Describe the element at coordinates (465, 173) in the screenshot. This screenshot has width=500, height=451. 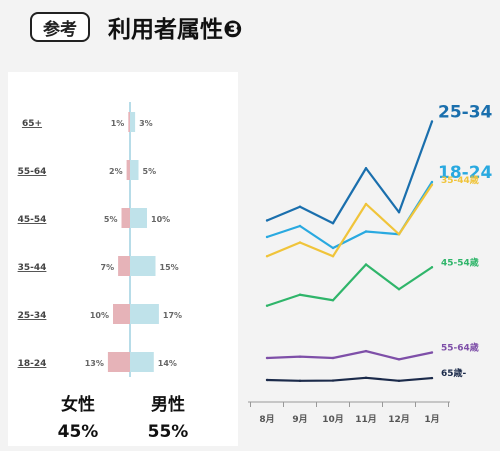
I see `series-label-1: 18-24` at that location.